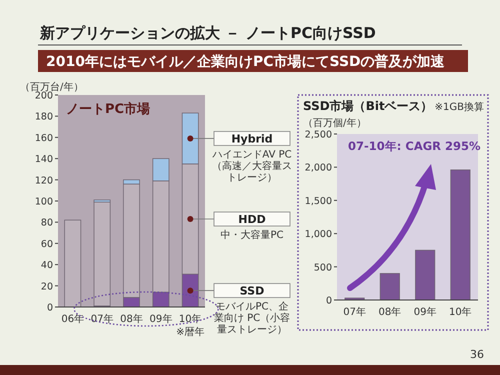 The width and height of the screenshot is (500, 375). What do you see at coordinates (72, 319) in the screenshot?
I see `x-tick-label: 06年` at bounding box center [72, 319].